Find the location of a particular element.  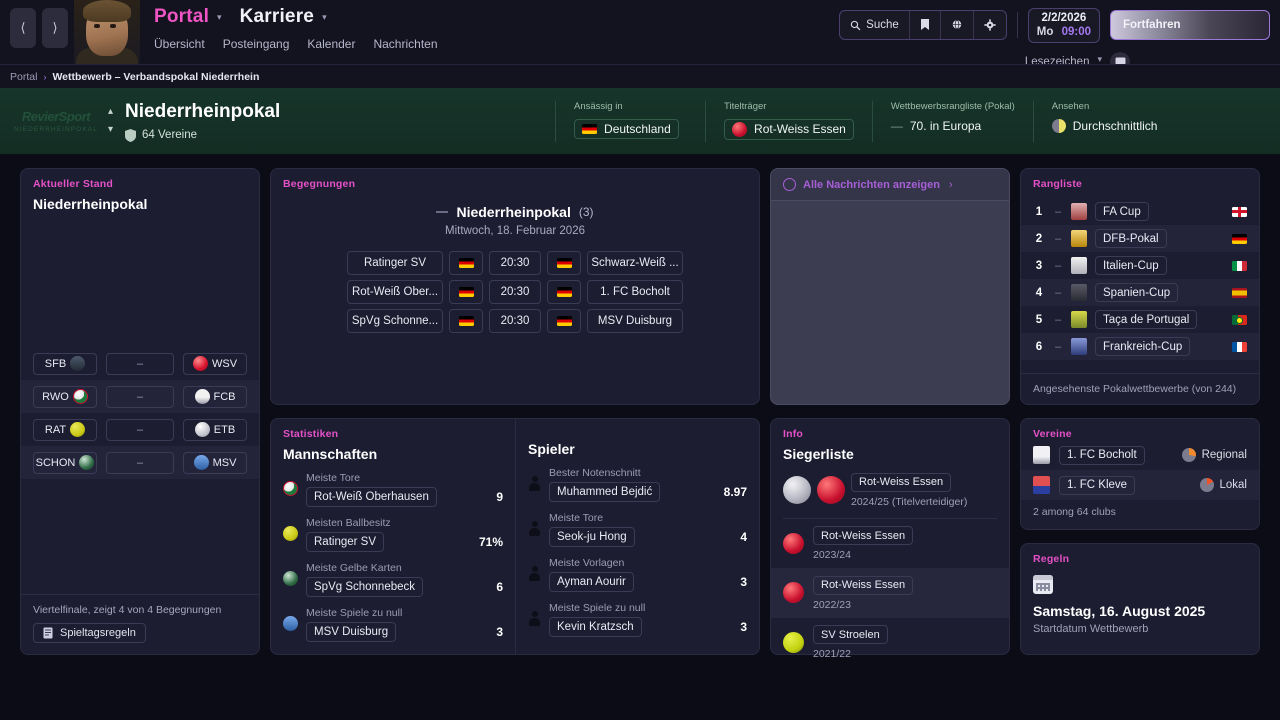

show-all-news-link: Alle Nachrichten anzeigen › is located at coordinates (890, 185).